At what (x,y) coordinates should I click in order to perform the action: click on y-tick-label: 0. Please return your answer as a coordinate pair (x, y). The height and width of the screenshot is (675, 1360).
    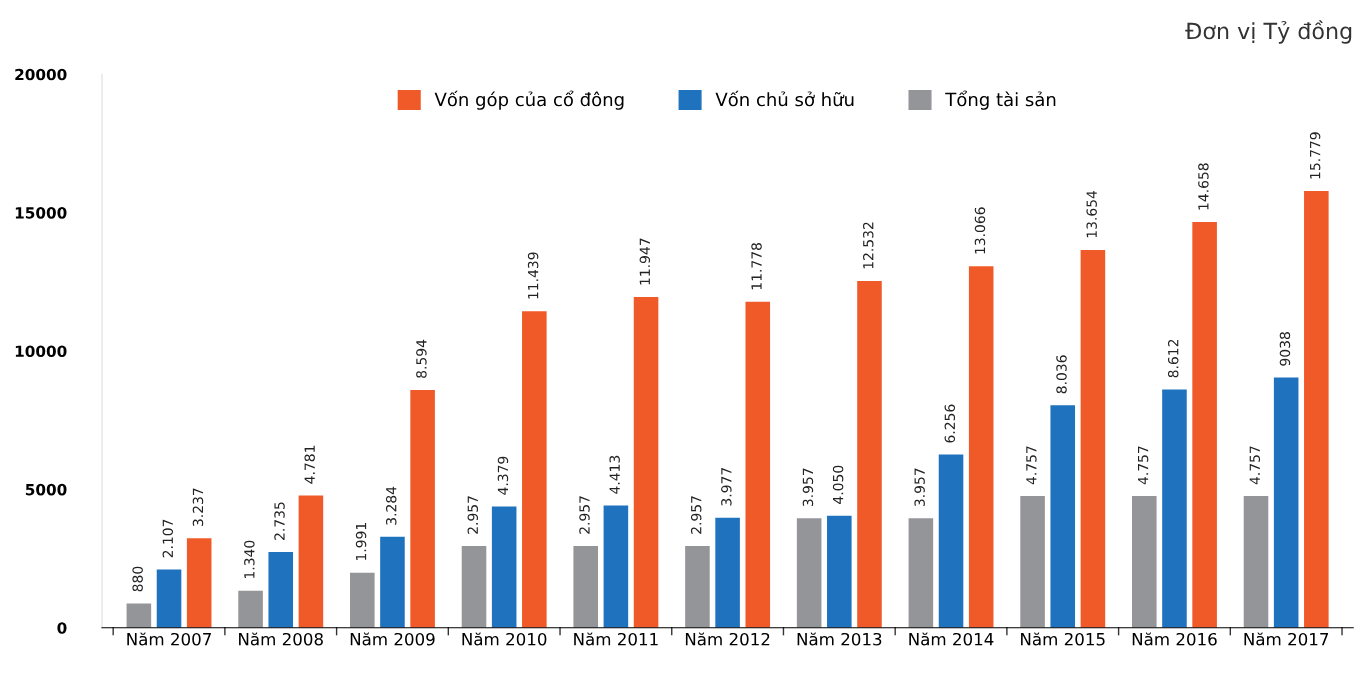
    Looking at the image, I should click on (62, 628).